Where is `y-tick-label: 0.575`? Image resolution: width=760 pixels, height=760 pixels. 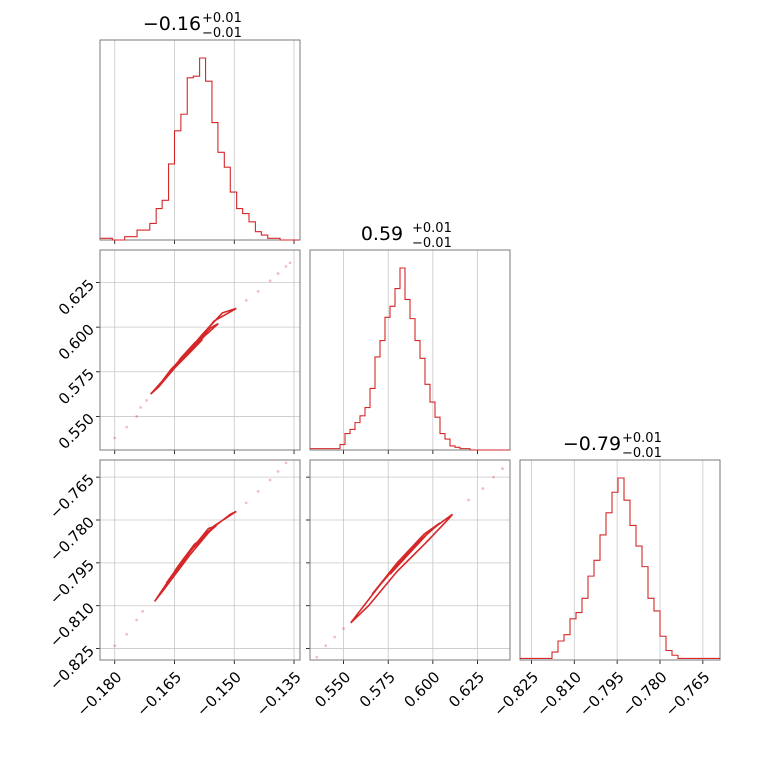
y-tick-label: 0.575 is located at coordinates (76, 386).